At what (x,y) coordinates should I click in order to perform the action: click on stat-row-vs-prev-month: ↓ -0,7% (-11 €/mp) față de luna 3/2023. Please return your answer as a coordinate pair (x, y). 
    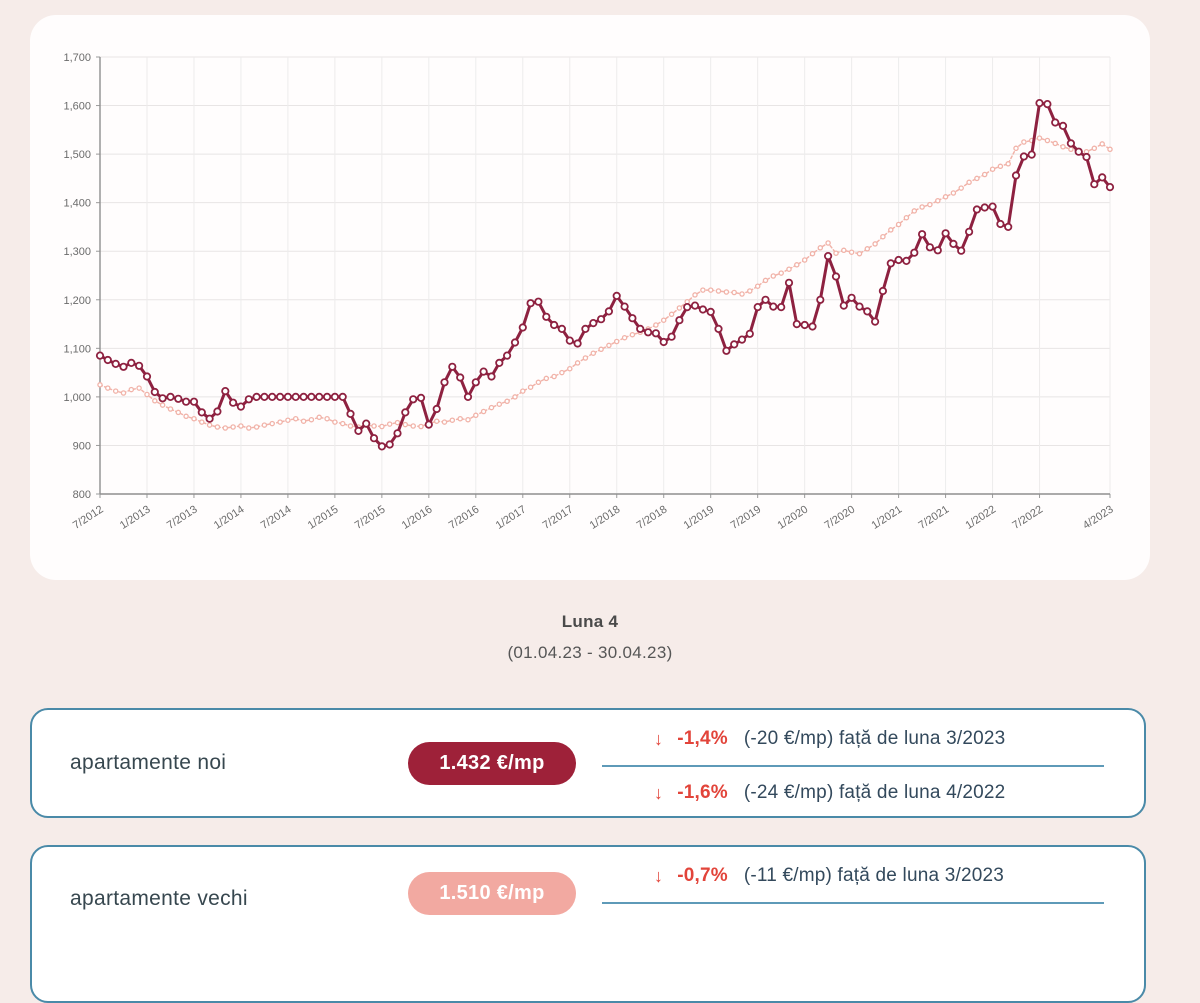
    Looking at the image, I should click on (853, 876).